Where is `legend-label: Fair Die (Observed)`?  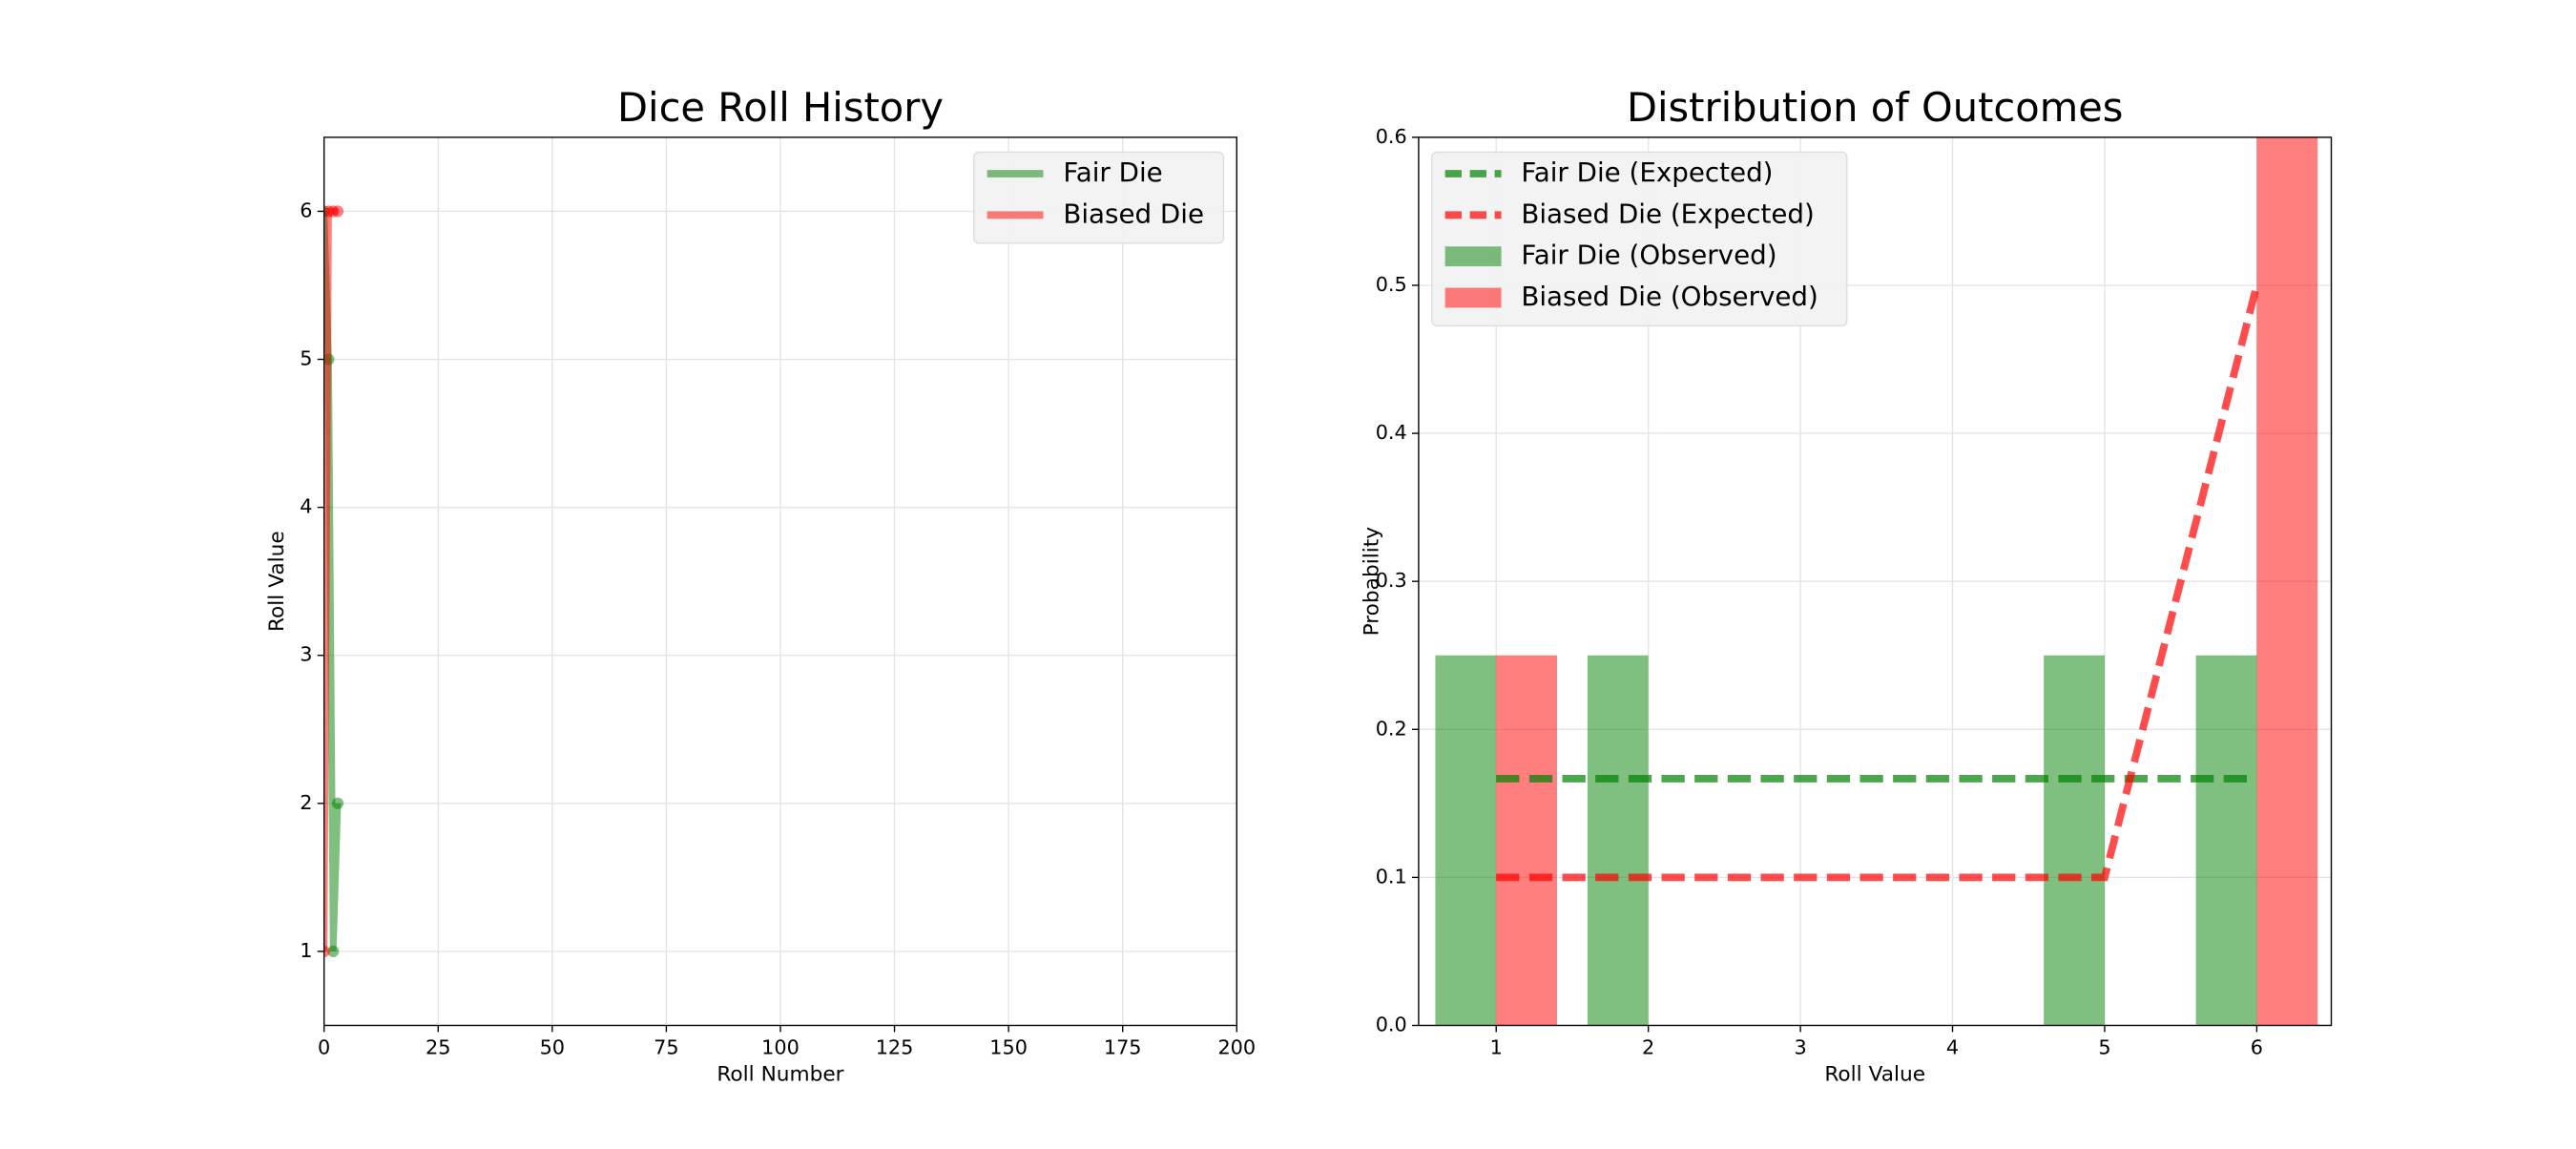 legend-label: Fair Die (Observed) is located at coordinates (1648, 255).